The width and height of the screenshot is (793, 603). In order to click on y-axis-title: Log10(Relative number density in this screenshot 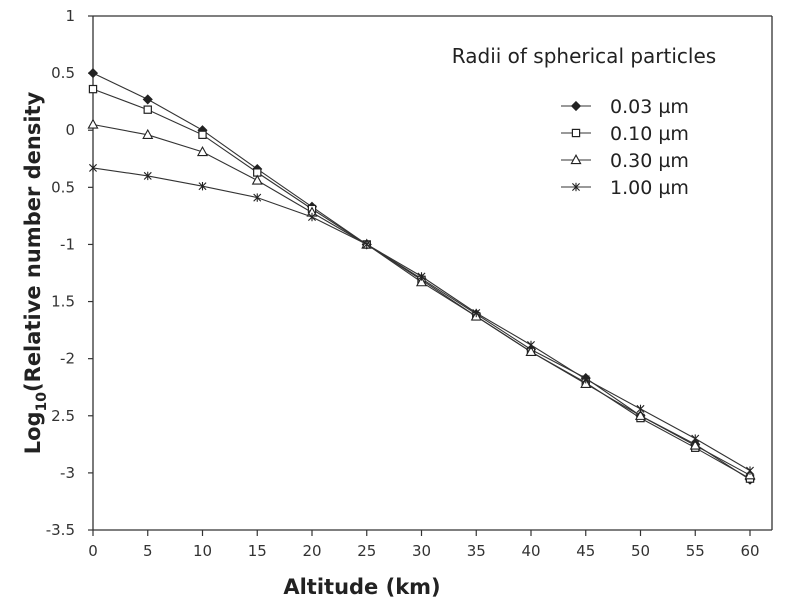, I will do `click(35, 272)`.